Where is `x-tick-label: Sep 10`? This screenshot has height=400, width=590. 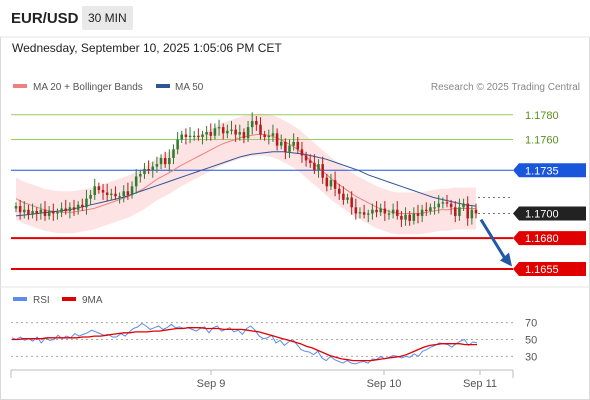 x-tick-label: Sep 10 is located at coordinates (384, 384).